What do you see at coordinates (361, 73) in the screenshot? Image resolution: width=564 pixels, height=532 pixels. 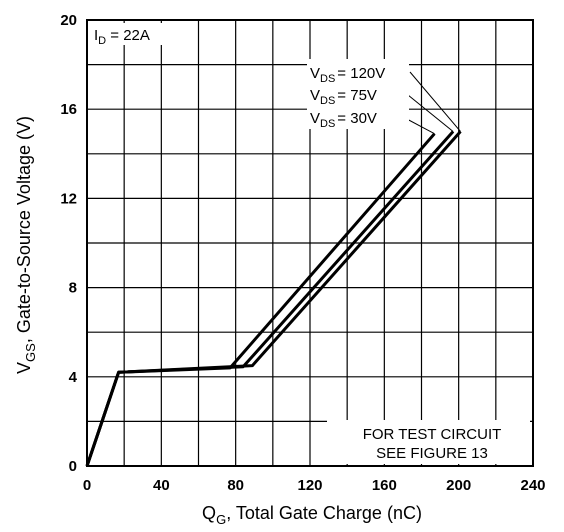 I see `legend-value-120v: = 120V` at bounding box center [361, 73].